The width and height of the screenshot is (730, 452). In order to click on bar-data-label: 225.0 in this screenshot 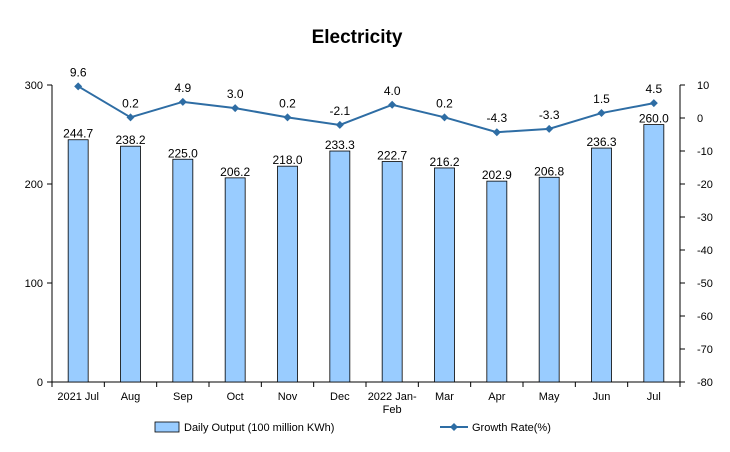, I will do `click(183, 153)`.